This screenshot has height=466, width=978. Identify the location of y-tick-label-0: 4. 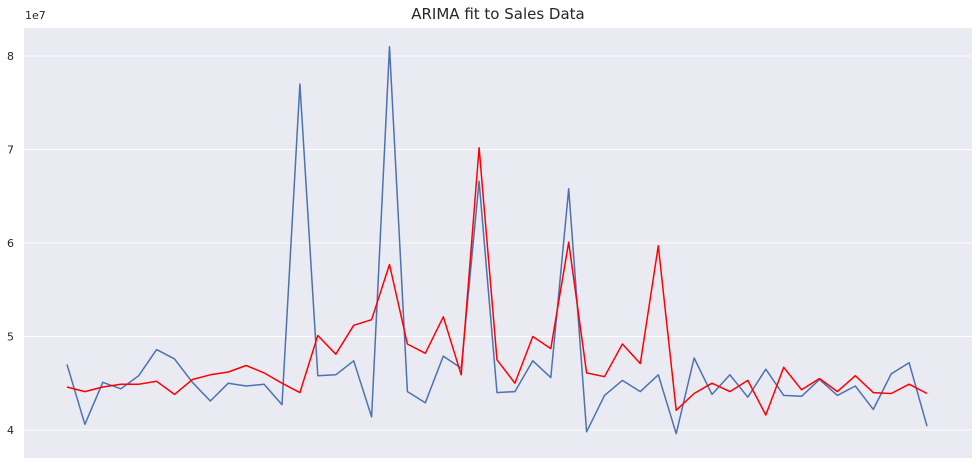
(10, 430).